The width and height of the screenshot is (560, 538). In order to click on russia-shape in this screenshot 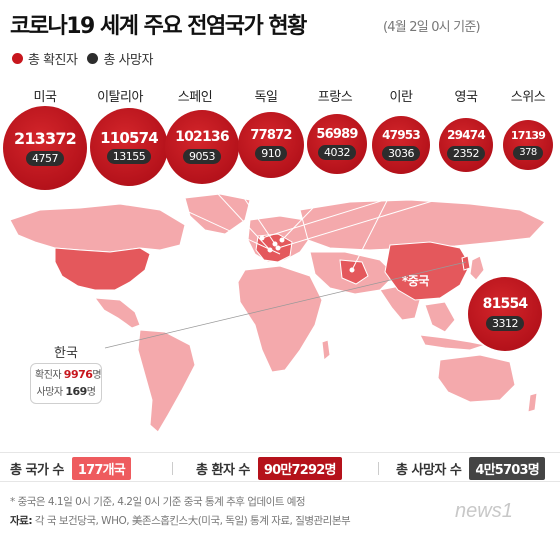, I will do `click(422, 225)`.